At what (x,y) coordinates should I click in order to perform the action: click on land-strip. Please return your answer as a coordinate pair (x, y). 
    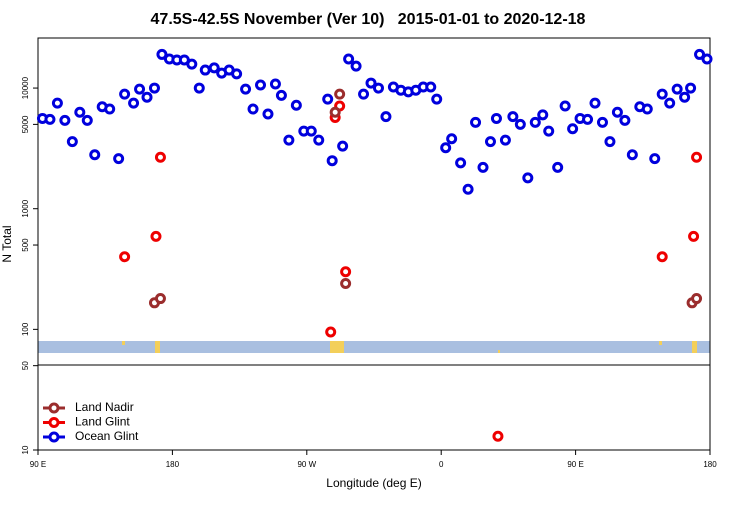
    Looking at the image, I should click on (374, 347).